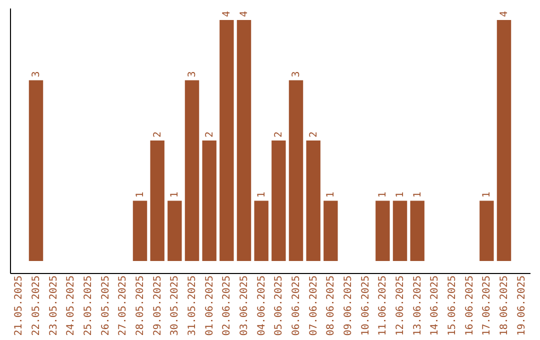 The image size is (540, 340). What do you see at coordinates (106, 306) in the screenshot?
I see `x-tick-label: 26.05.2025` at bounding box center [106, 306].